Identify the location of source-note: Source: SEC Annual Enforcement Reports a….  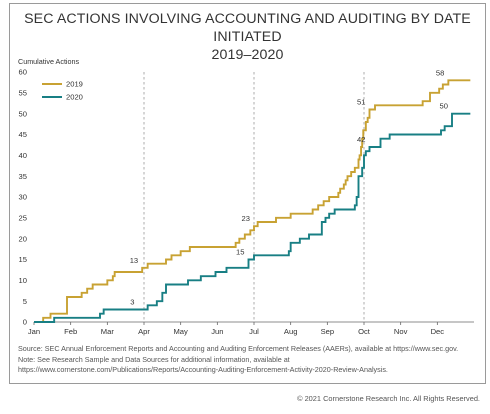
(250, 360).